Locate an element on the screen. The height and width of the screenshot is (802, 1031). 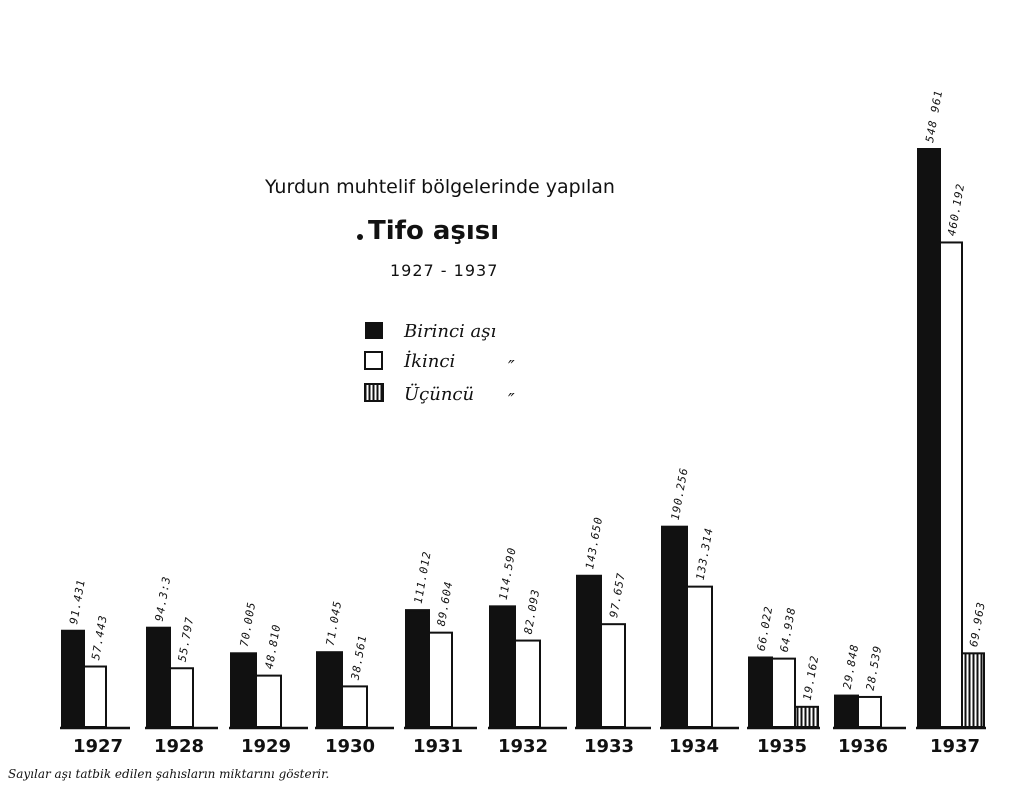
value-label-ikinci-1934: 133.314 is located at coordinates (705, 553).